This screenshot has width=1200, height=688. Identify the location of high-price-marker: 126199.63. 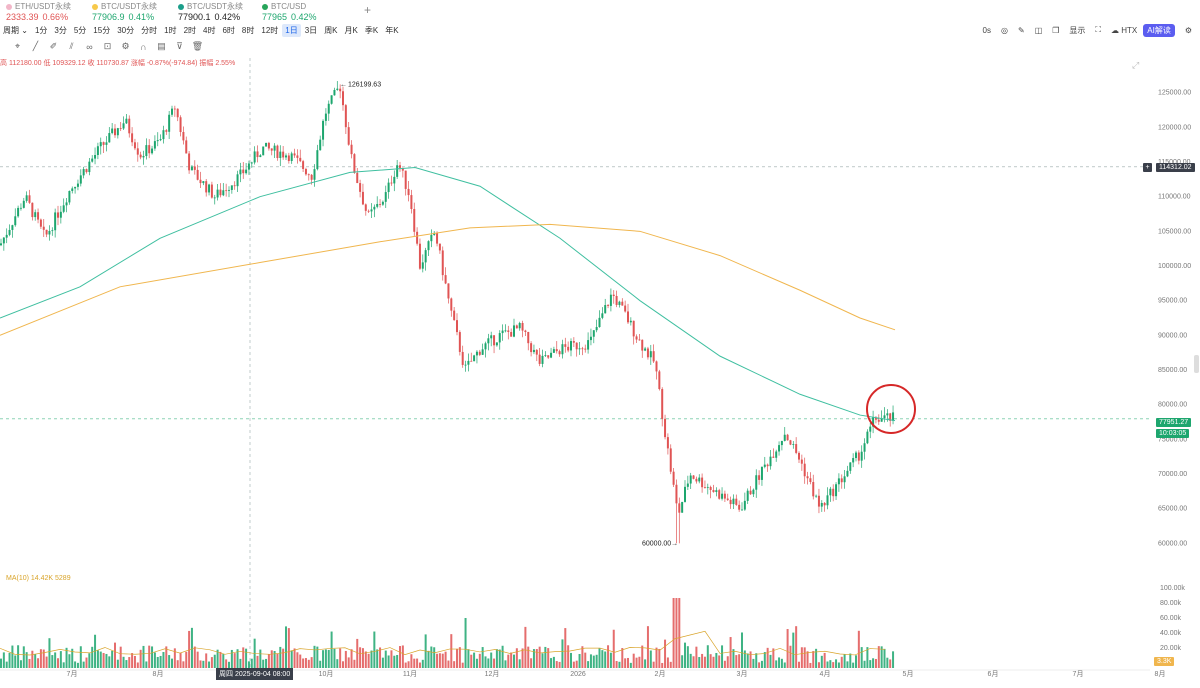
(364, 84).